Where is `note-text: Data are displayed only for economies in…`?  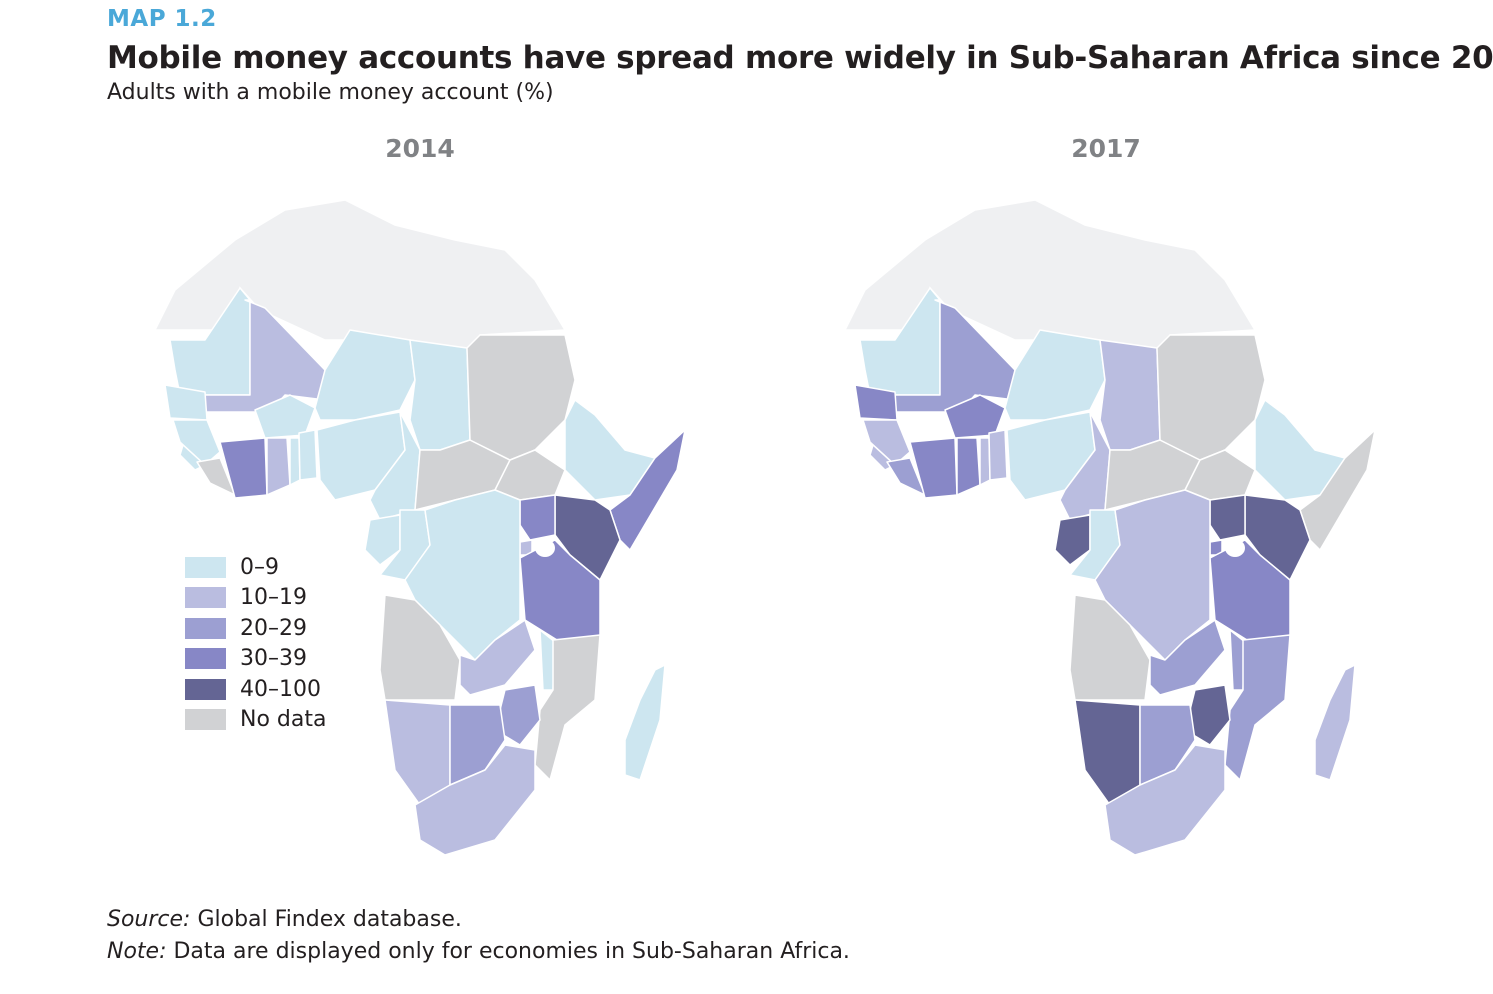
note-text: Data are displayed only for economies in… is located at coordinates (508, 951).